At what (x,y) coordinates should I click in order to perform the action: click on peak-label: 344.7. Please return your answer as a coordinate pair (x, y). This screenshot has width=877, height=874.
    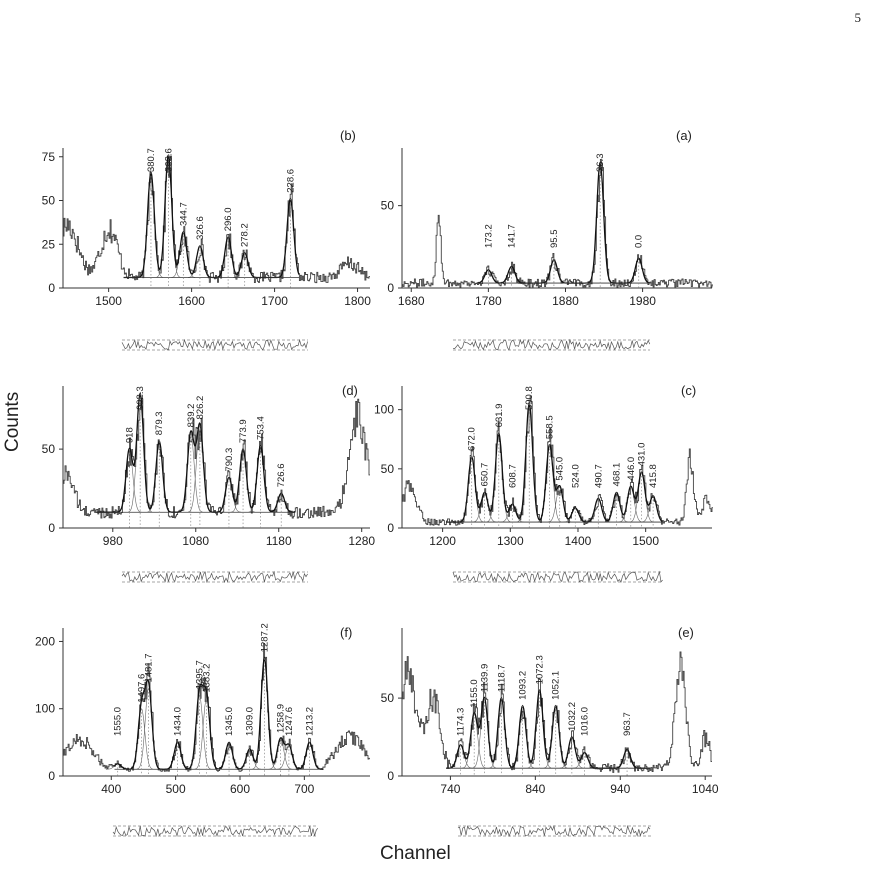
    Looking at the image, I should click on (183, 214).